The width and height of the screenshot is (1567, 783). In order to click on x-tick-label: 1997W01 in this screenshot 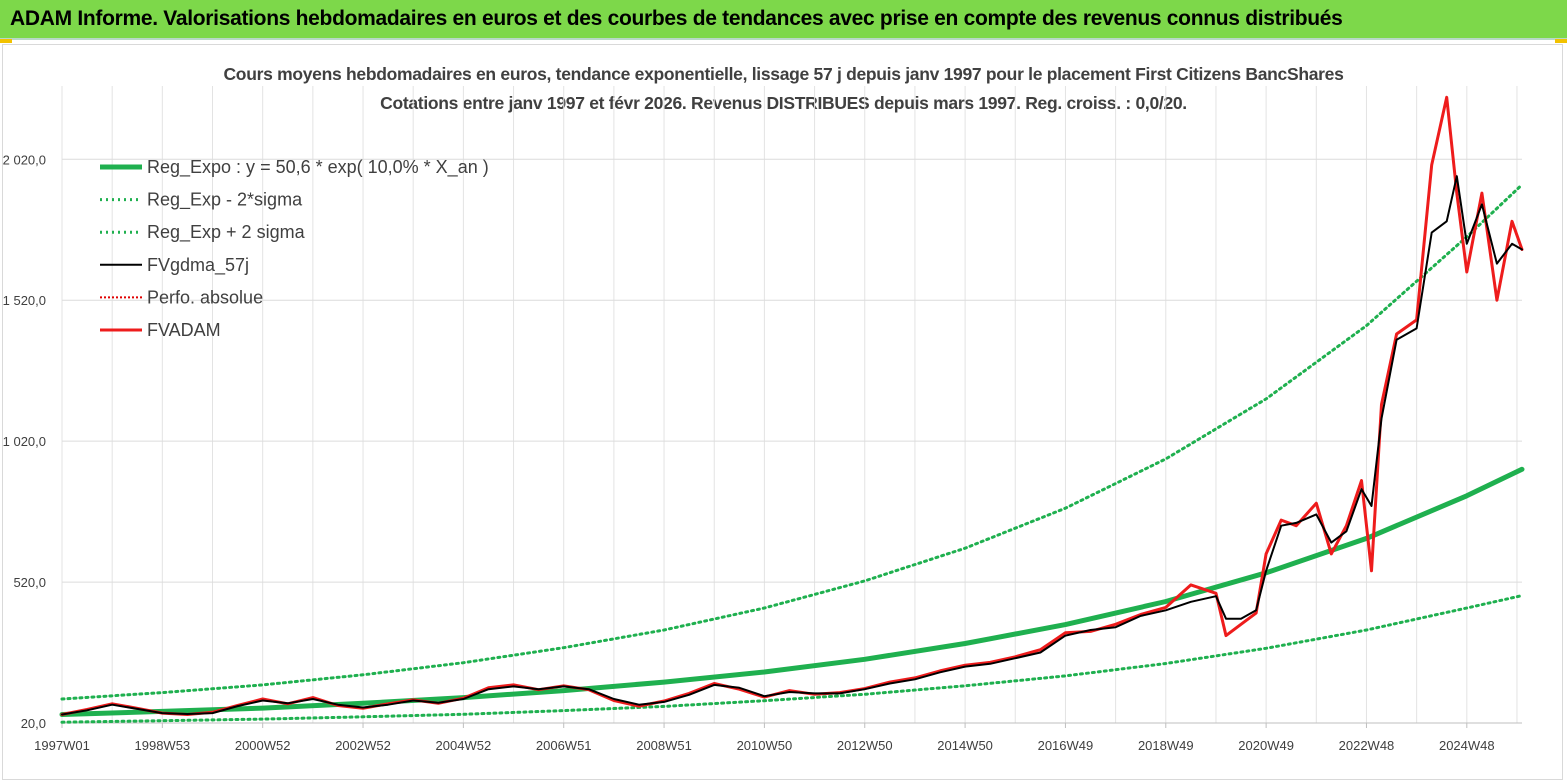, I will do `click(62, 745)`.